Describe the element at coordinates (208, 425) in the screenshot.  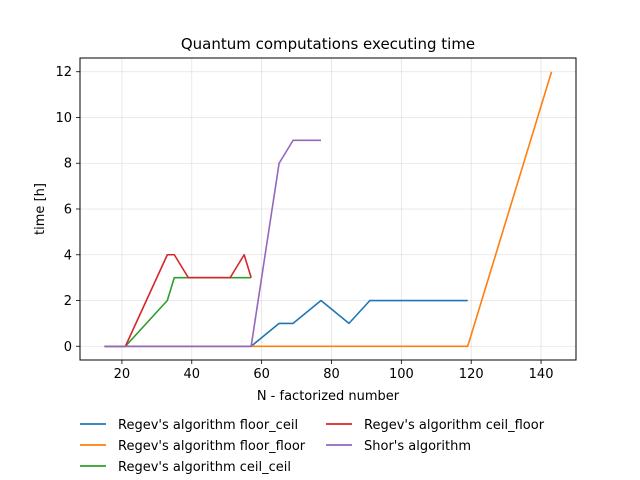
I see `legend-entry-label: Regev's algorithm floor_ceil` at that location.